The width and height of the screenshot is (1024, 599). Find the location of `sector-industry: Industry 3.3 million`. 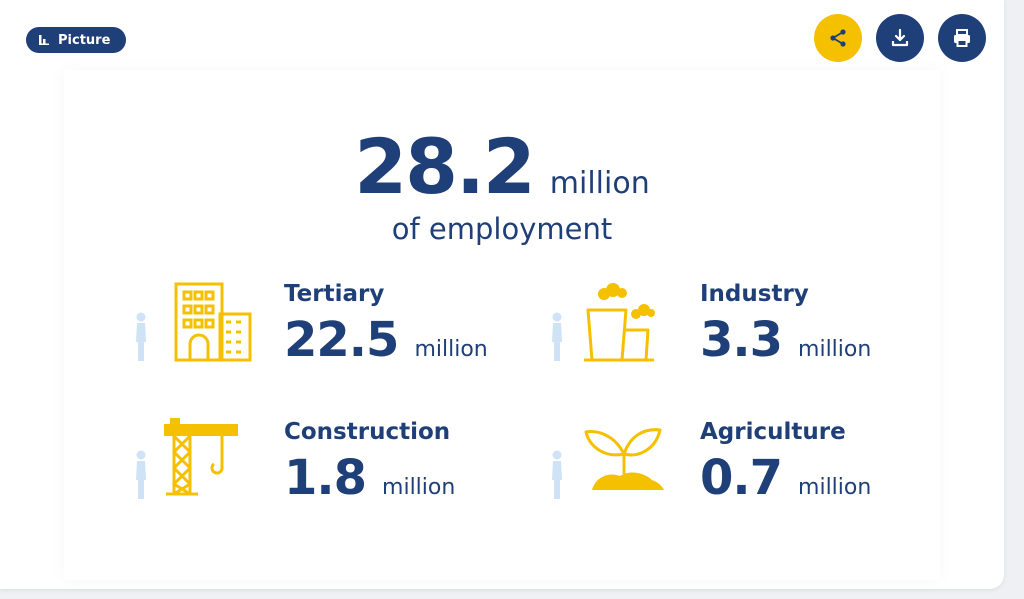

sector-industry: Industry 3.3 million is located at coordinates (711, 326).